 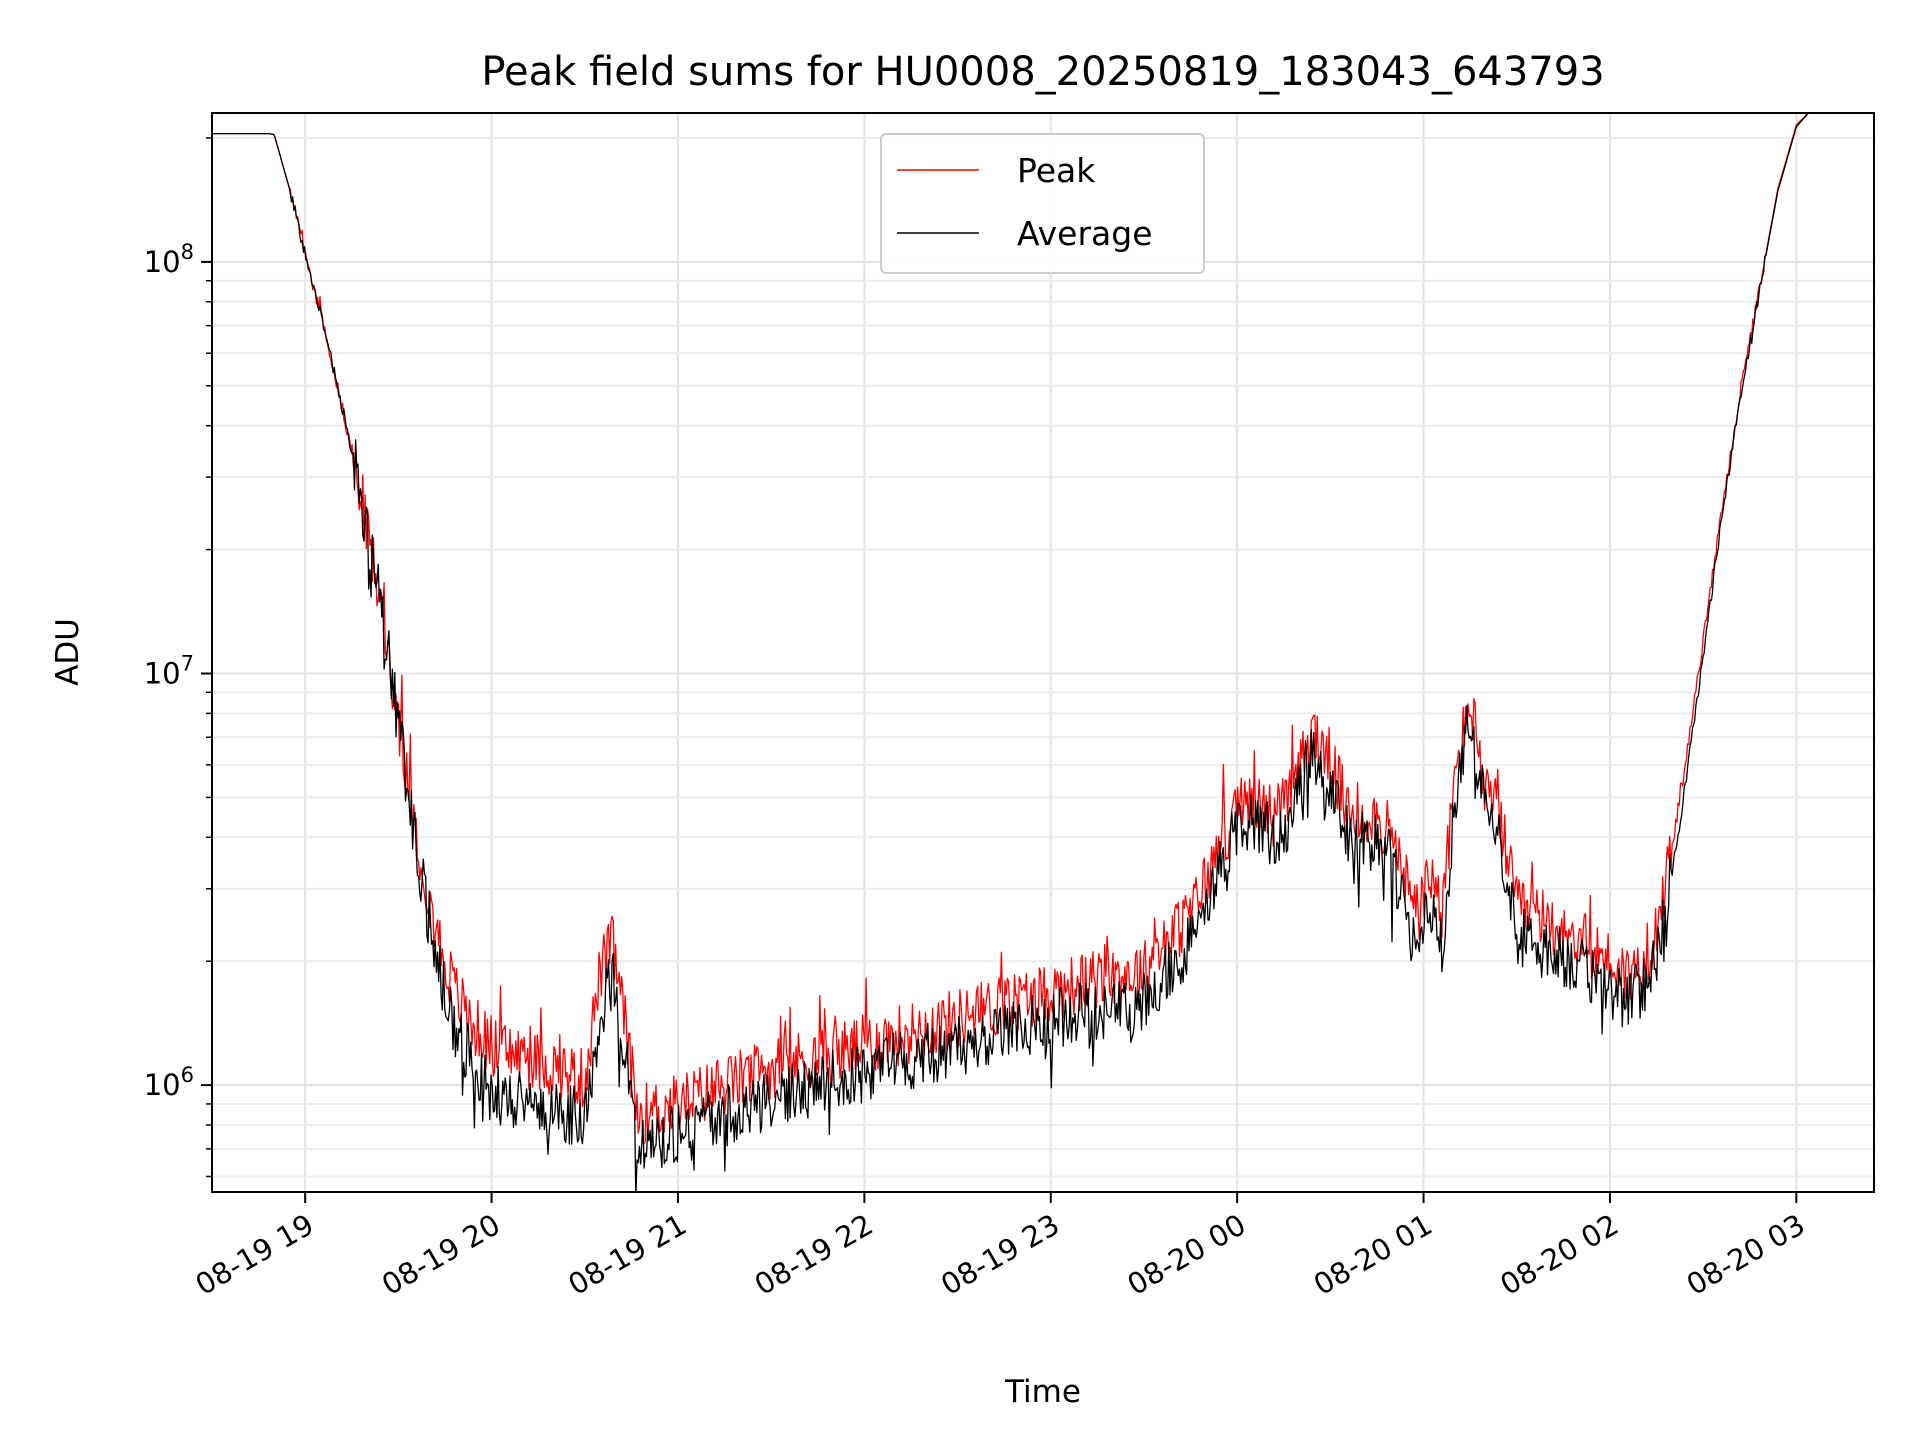 What do you see at coordinates (1056, 170) in the screenshot?
I see `legend-label-peak: Peak` at bounding box center [1056, 170].